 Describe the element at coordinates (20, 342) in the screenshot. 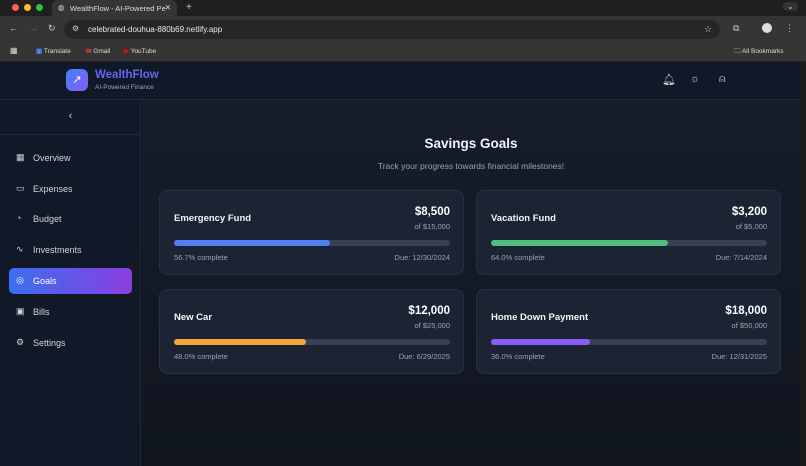

I see `gear-icon: ⚙` at that location.